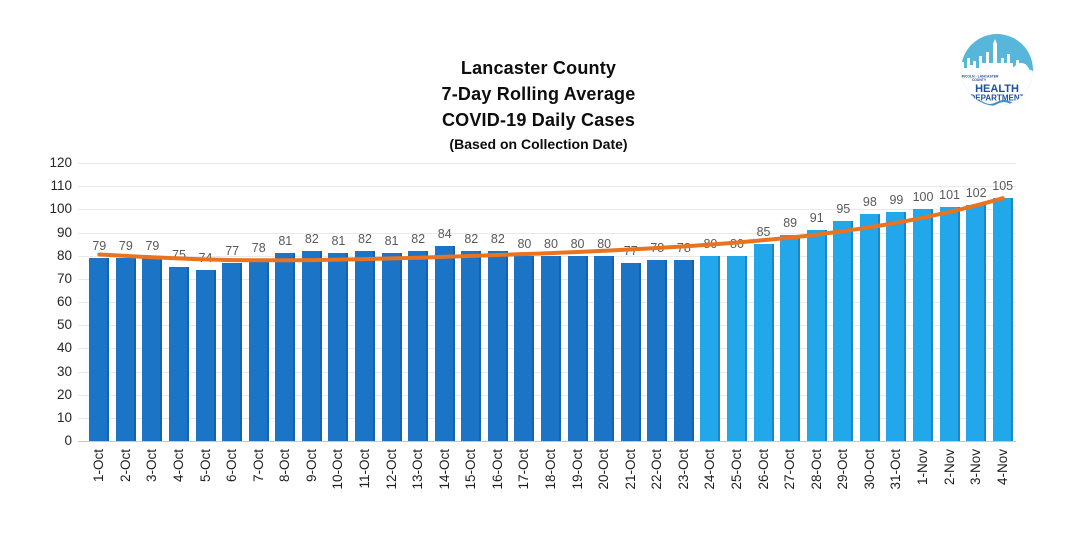  I want to click on bar-15-Oct, so click(471, 346).